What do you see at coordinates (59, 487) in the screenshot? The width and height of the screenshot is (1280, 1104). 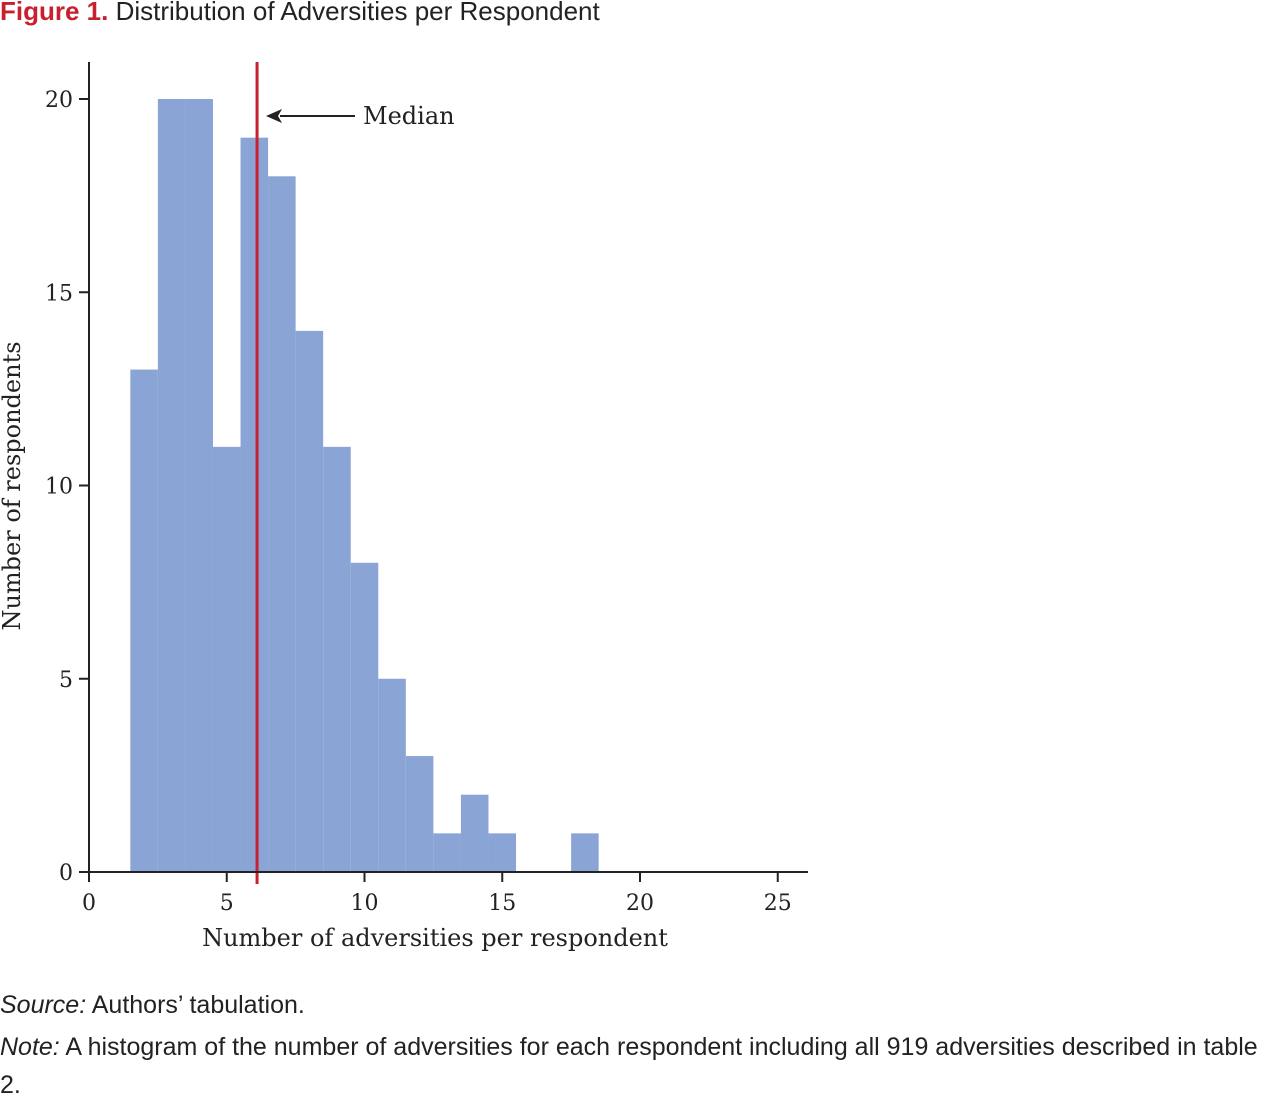 I see `y-tick-label-10: 10` at bounding box center [59, 487].